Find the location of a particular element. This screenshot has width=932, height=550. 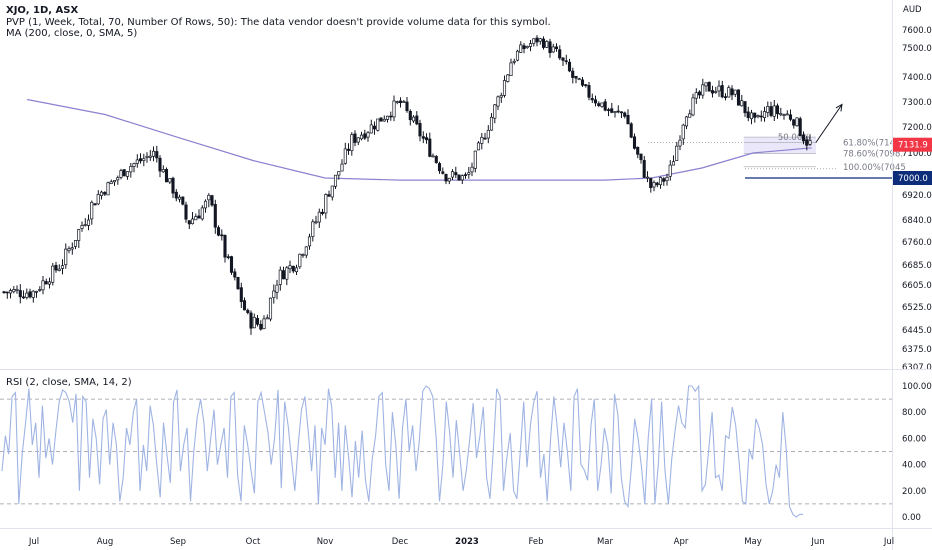

rsi-tick-label: 80.00 is located at coordinates (914, 413).